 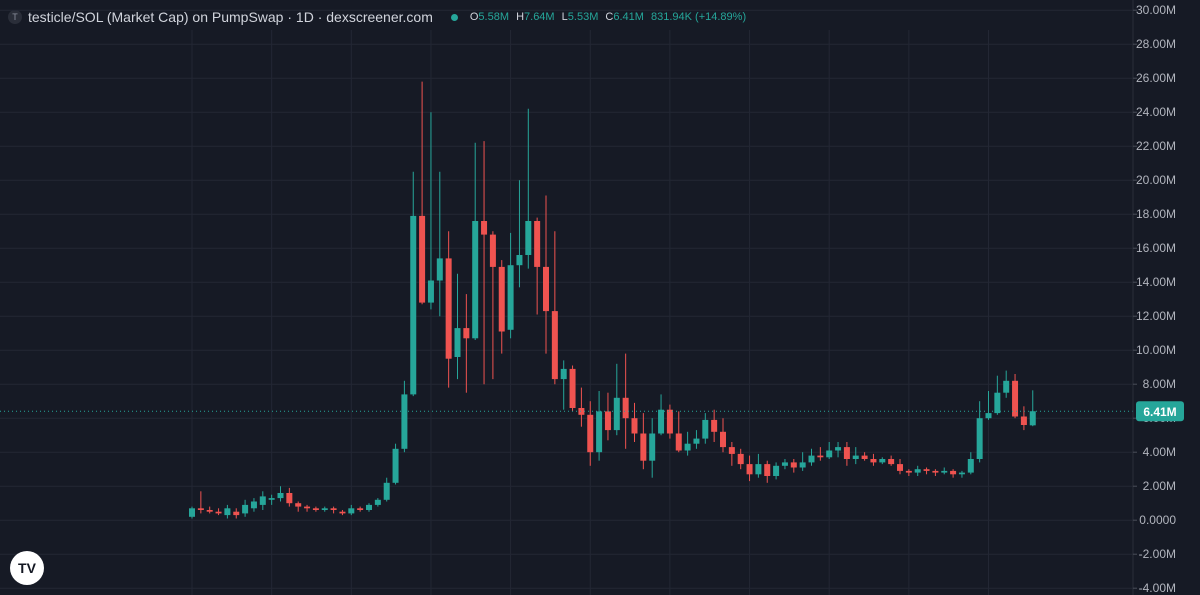 What do you see at coordinates (474, 17) in the screenshot?
I see `open-label: O` at bounding box center [474, 17].